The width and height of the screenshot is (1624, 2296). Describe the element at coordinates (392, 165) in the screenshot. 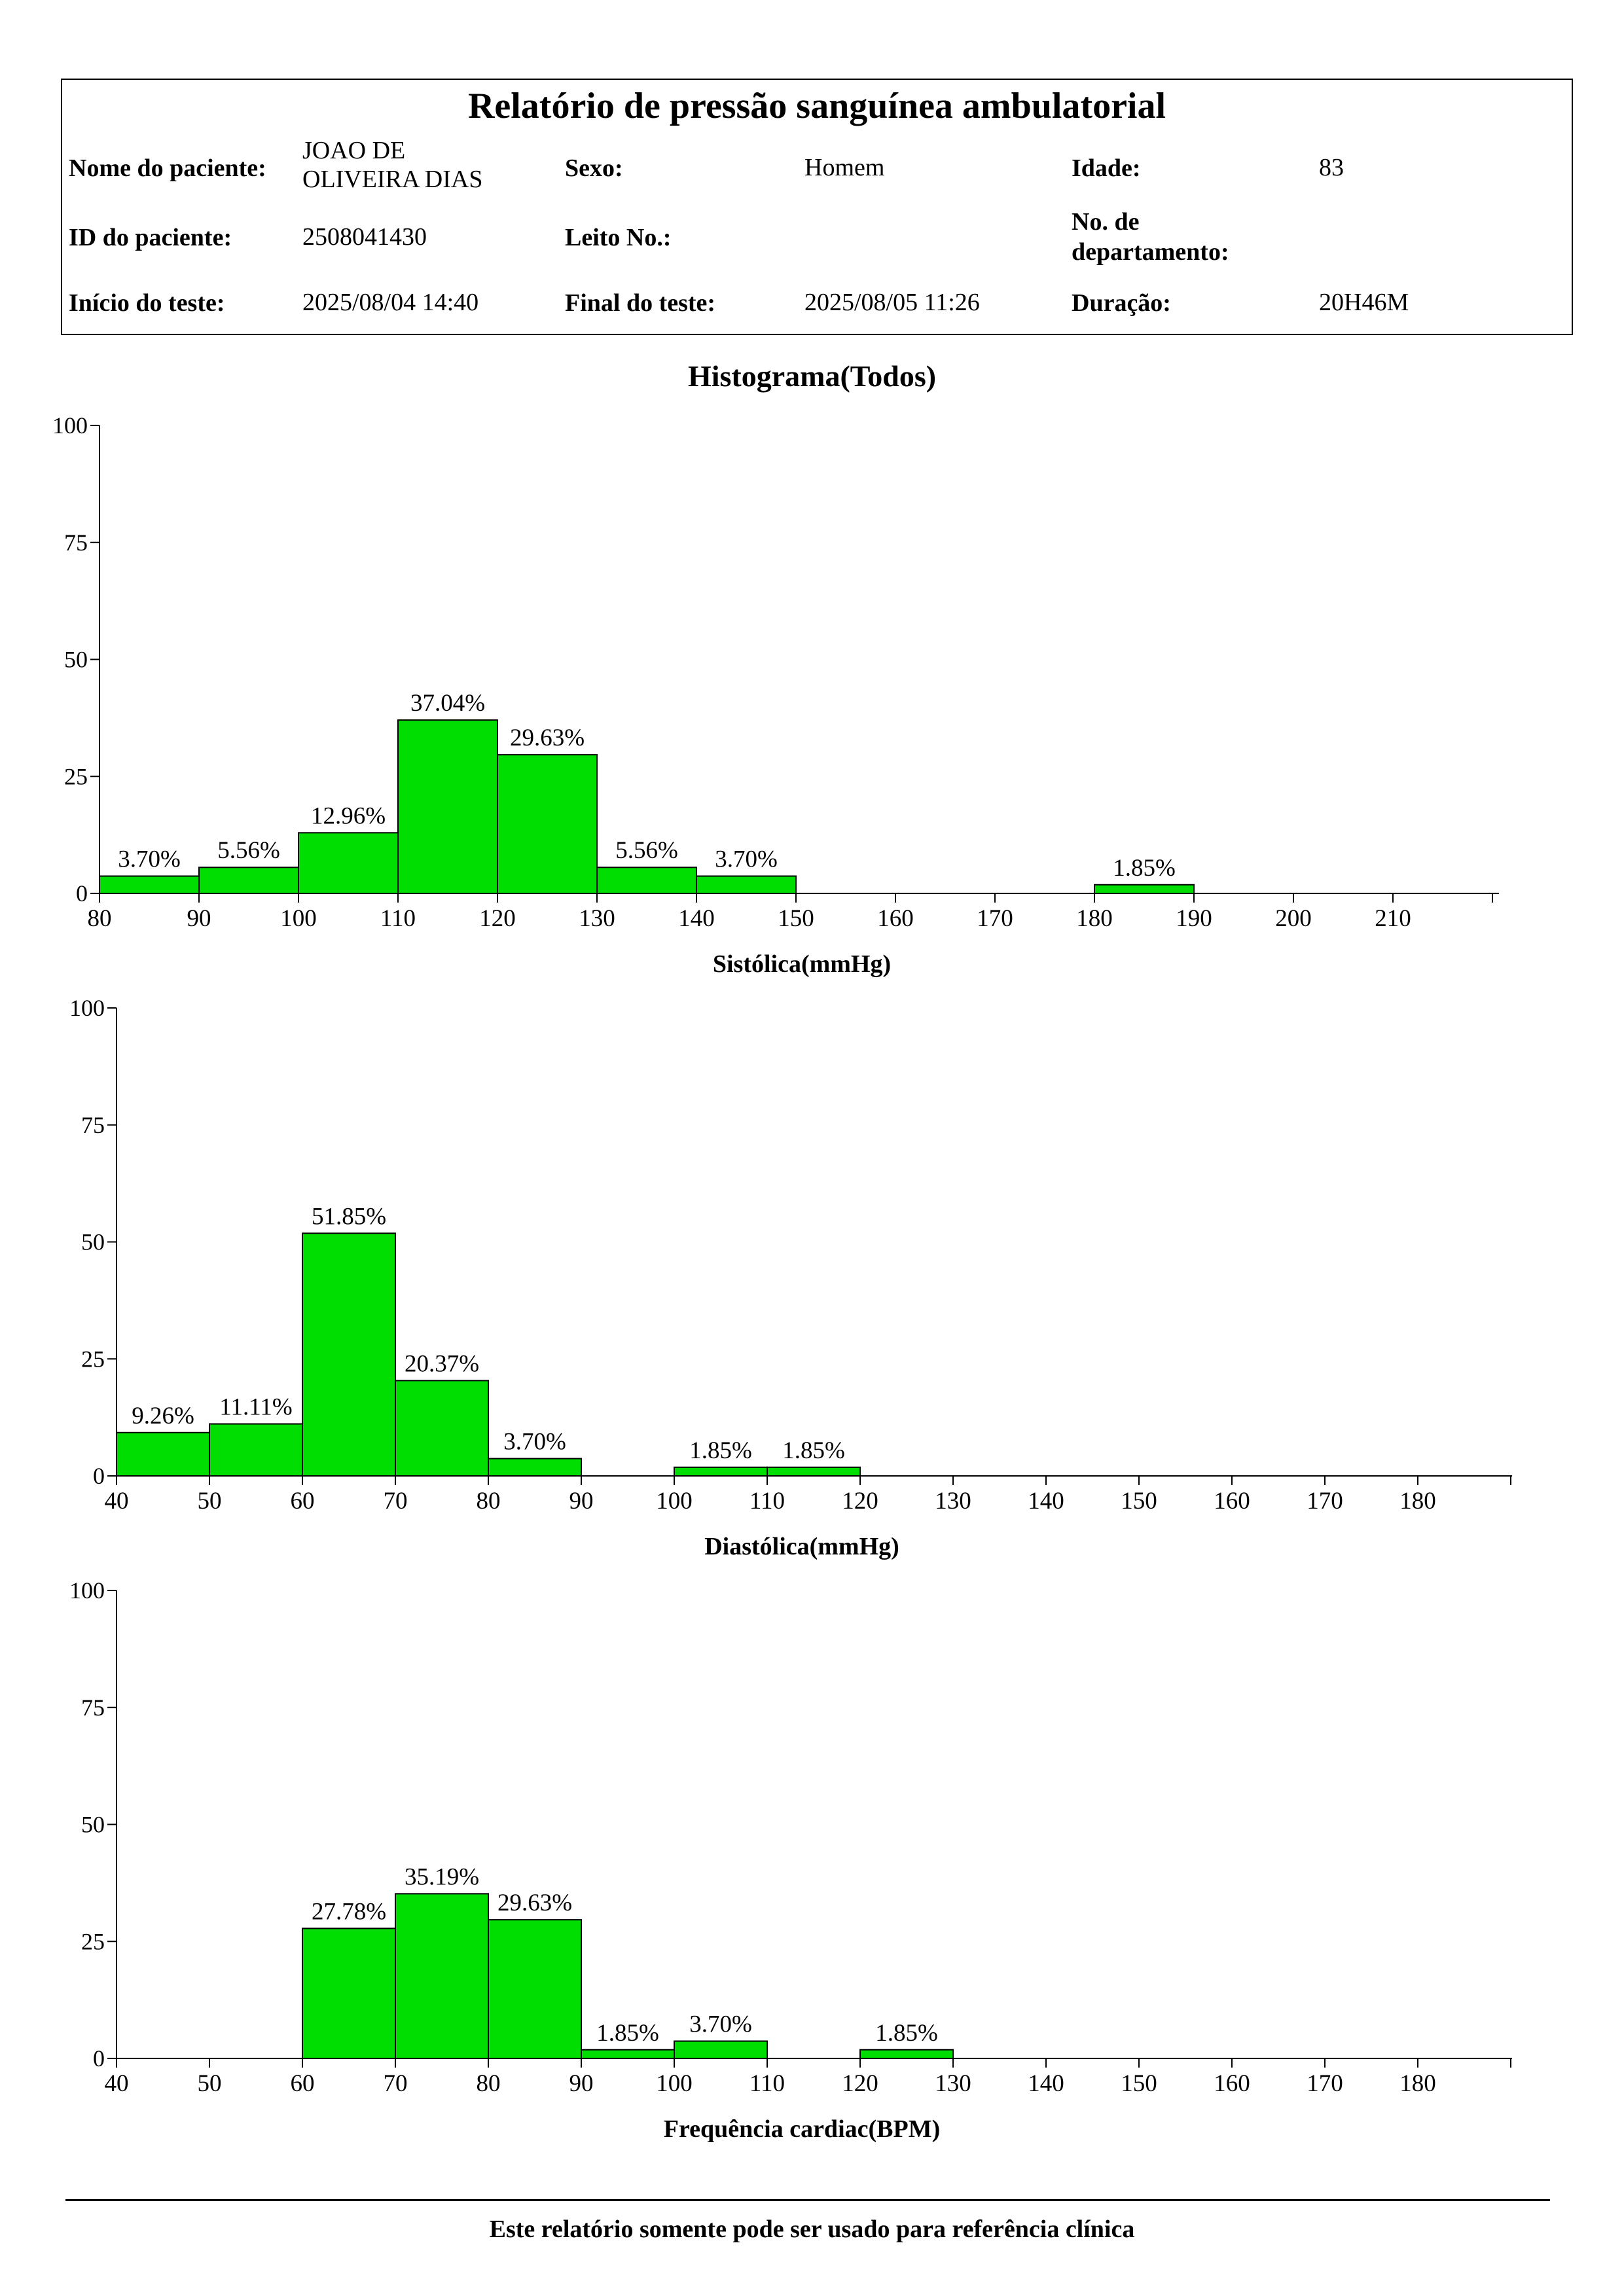

I see `patient-name-value: JOAO DE OLIVEIRA DIAS` at that location.